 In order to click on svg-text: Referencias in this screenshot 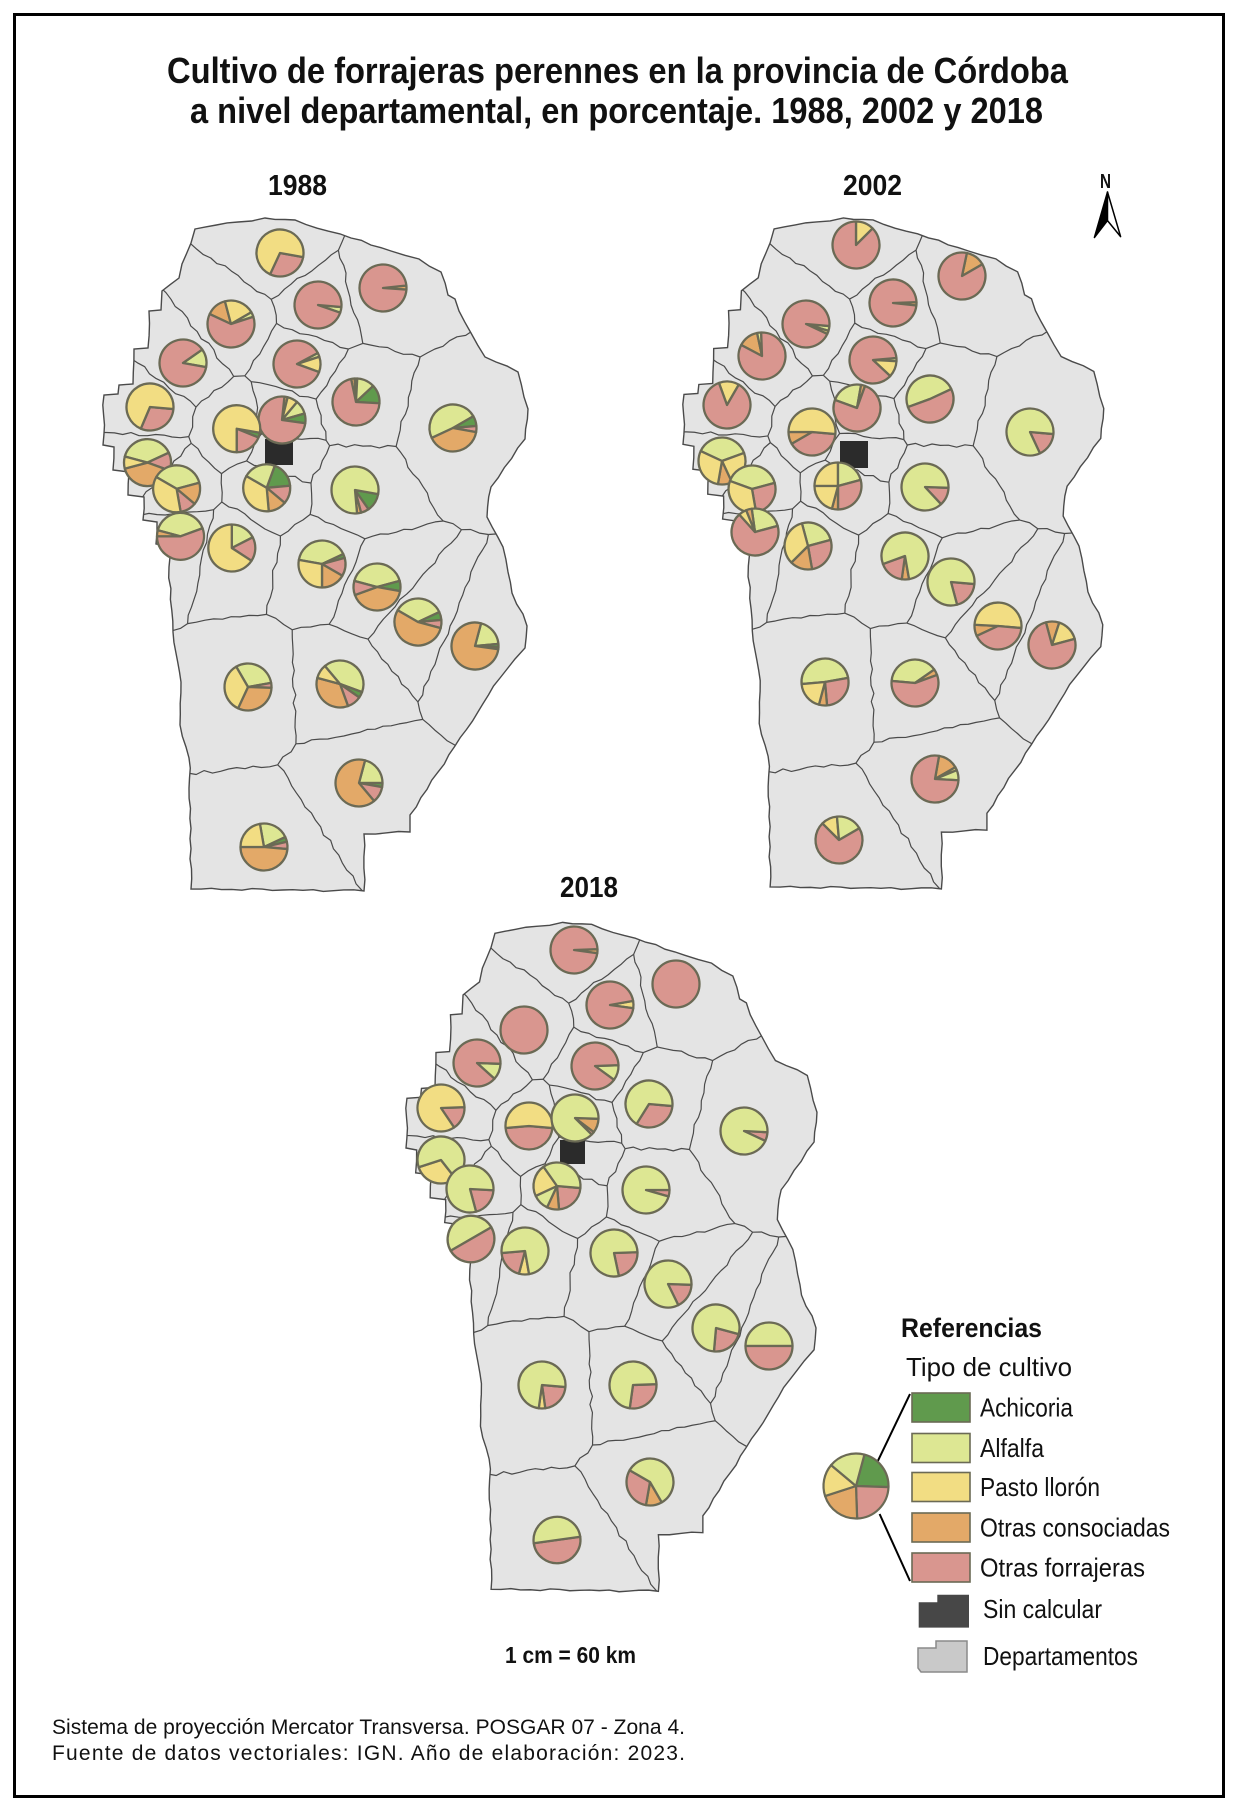, I will do `click(971, 1328)`.